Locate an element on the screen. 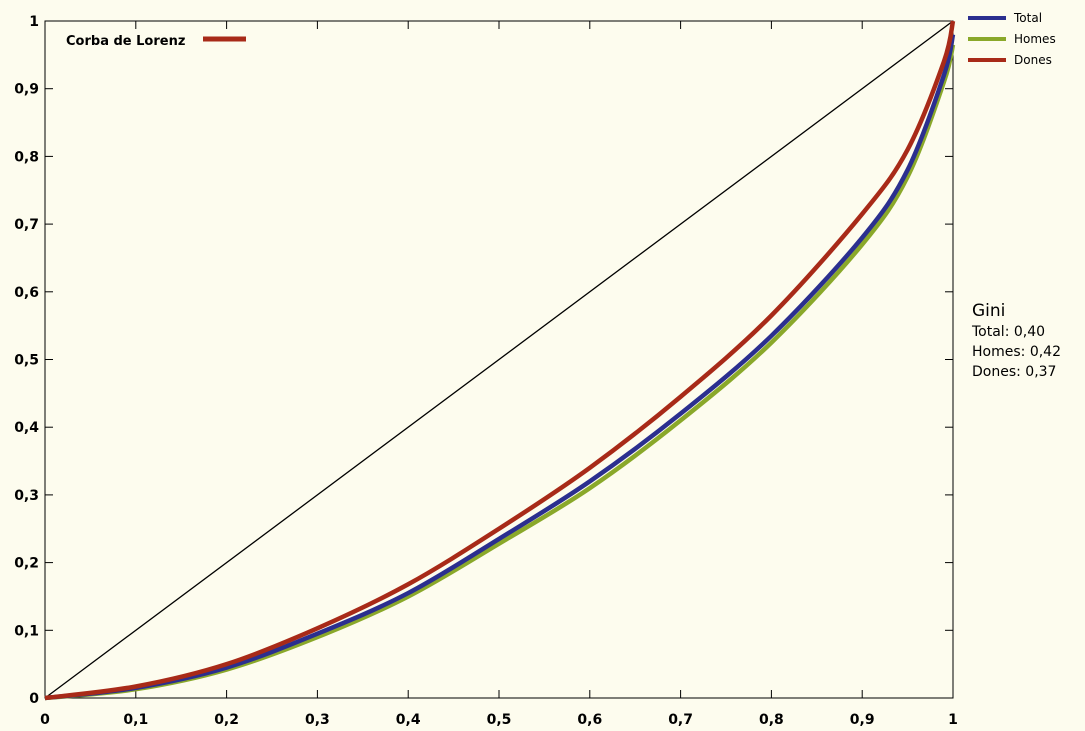  outer-legend: Total Homes Dones is located at coordinates (1012, 39).